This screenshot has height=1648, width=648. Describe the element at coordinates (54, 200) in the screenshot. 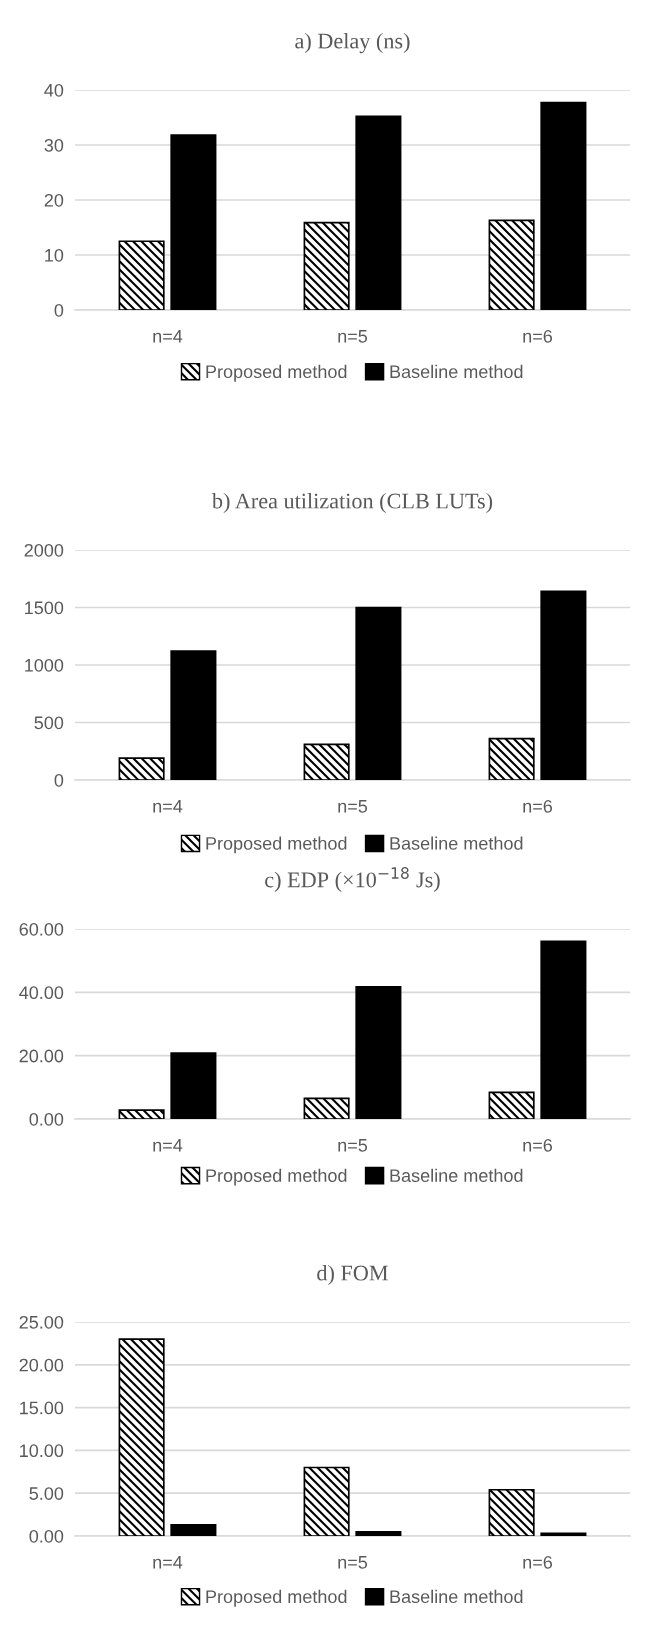

I see `y-tick-label: 20` at that location.